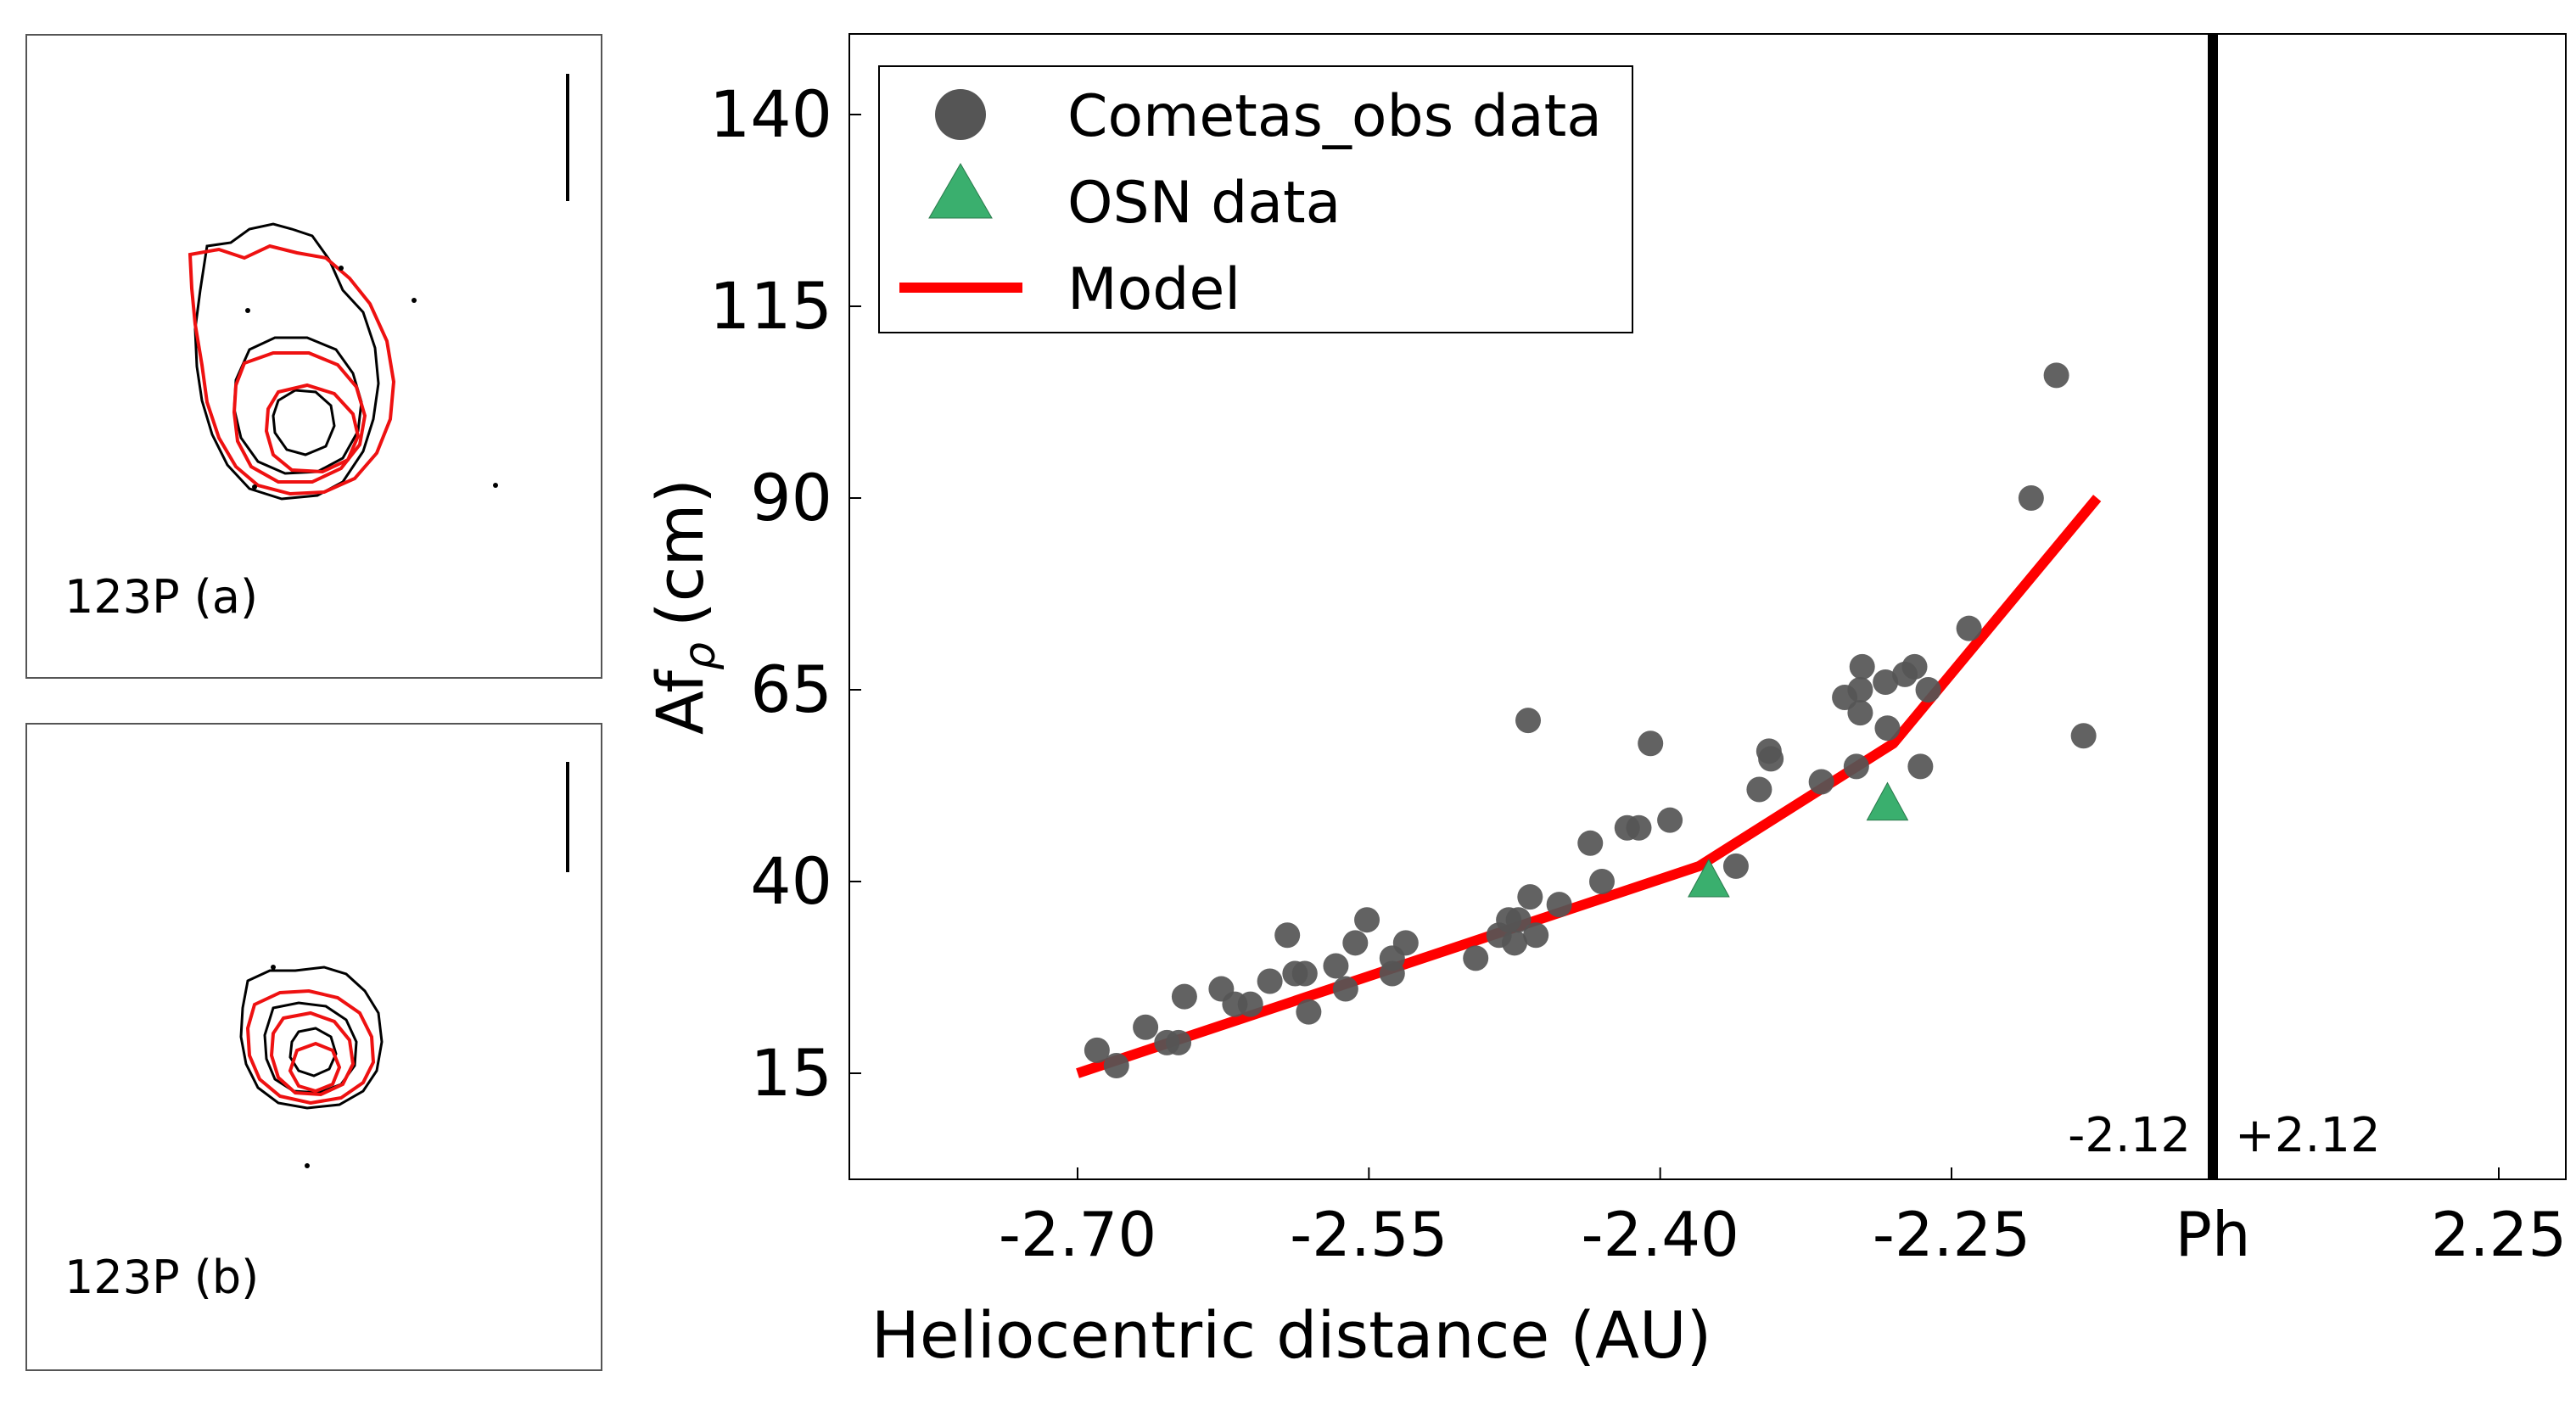 The image size is (2576, 1405). I want to click on y-tick-label: 65, so click(791, 689).